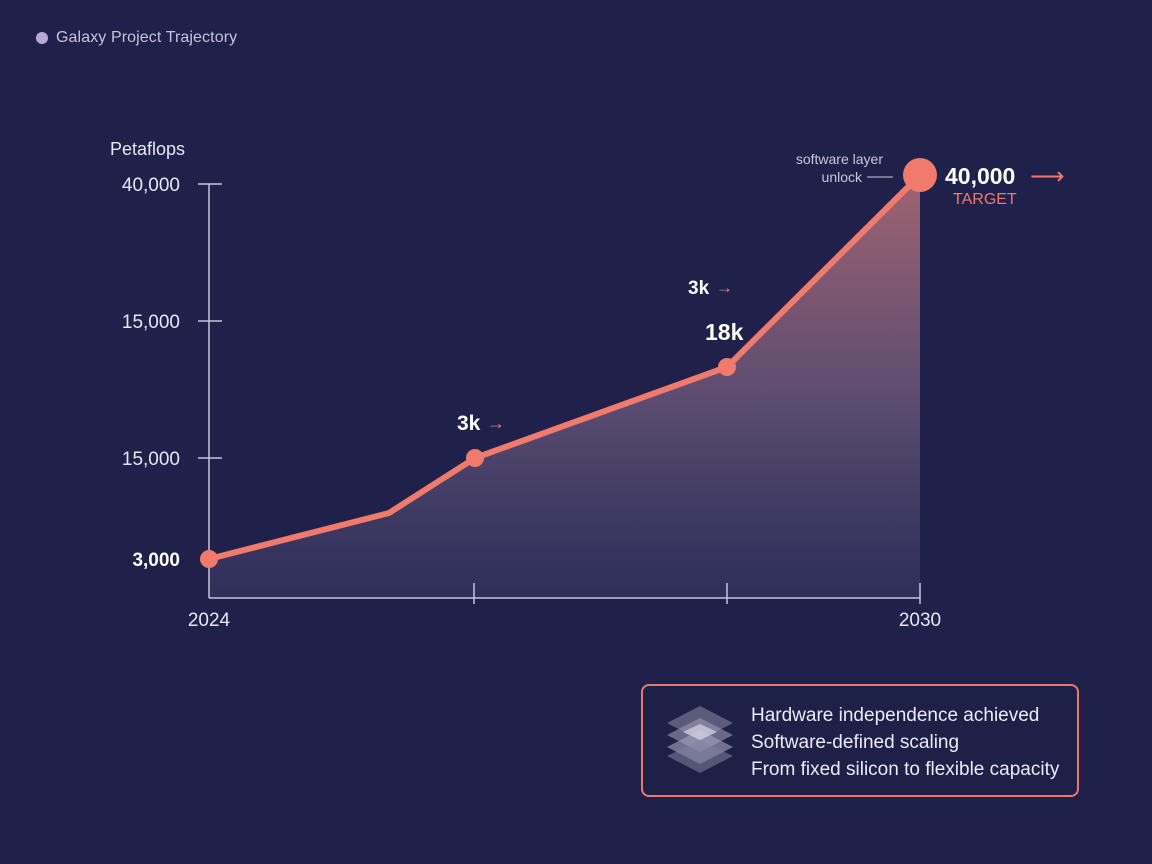 Image resolution: width=1152 pixels, height=864 pixels. I want to click on legend-line: From fixed silicon to flexible capacity, so click(905, 769).